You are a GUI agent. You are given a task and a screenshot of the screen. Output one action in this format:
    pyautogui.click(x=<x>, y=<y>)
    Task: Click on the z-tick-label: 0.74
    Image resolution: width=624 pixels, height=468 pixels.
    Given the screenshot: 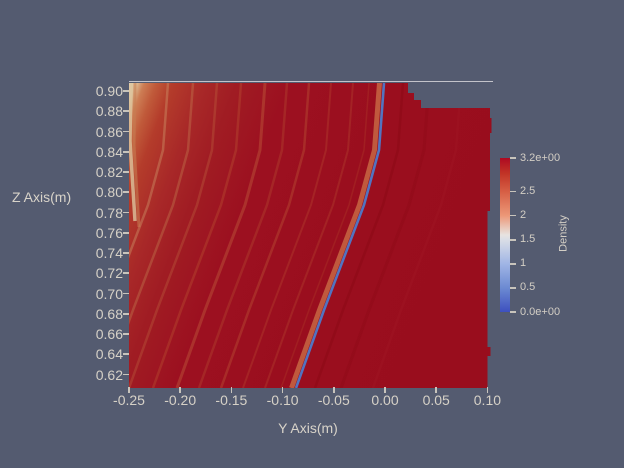 What is the action you would take?
    pyautogui.click(x=109, y=253)
    